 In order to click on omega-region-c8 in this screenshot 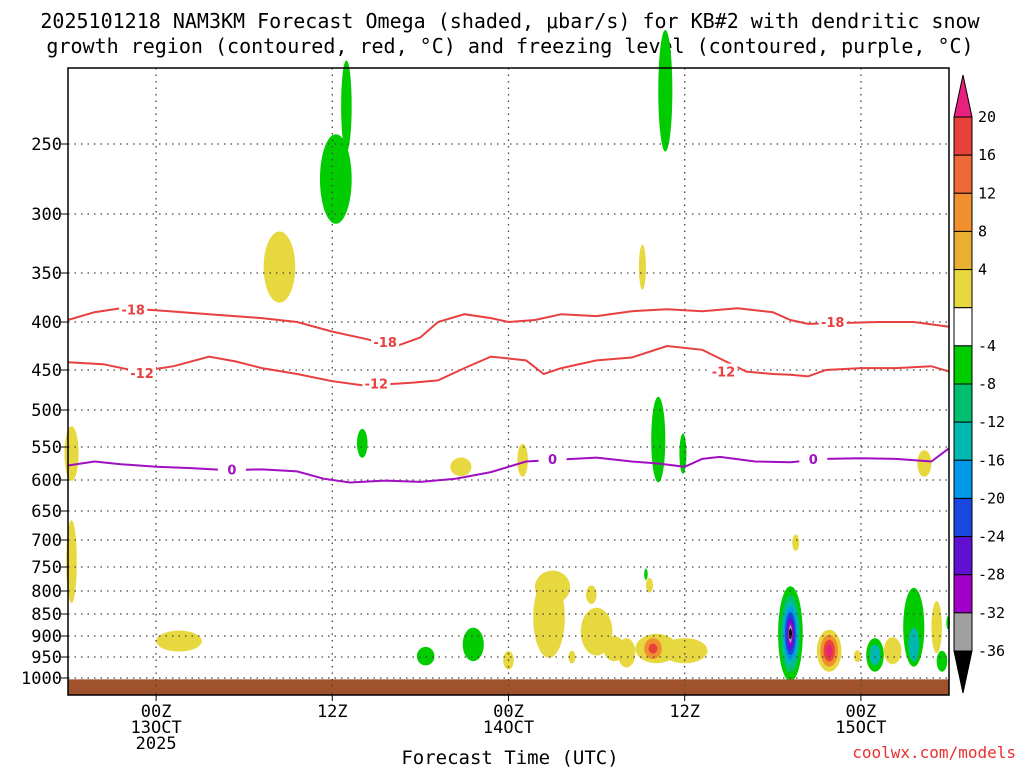, I will do `click(790, 634)`.